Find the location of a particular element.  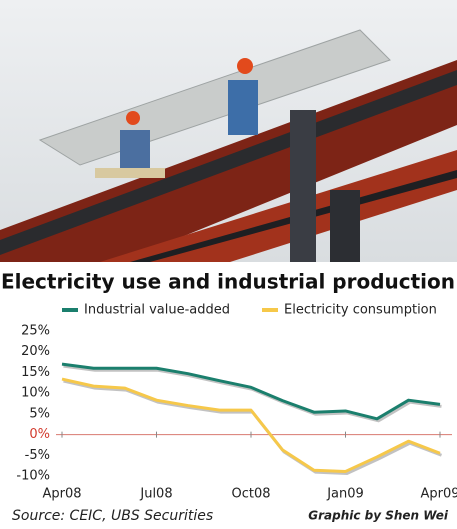

x-tick-label: Apr08 is located at coordinates (61, 494).